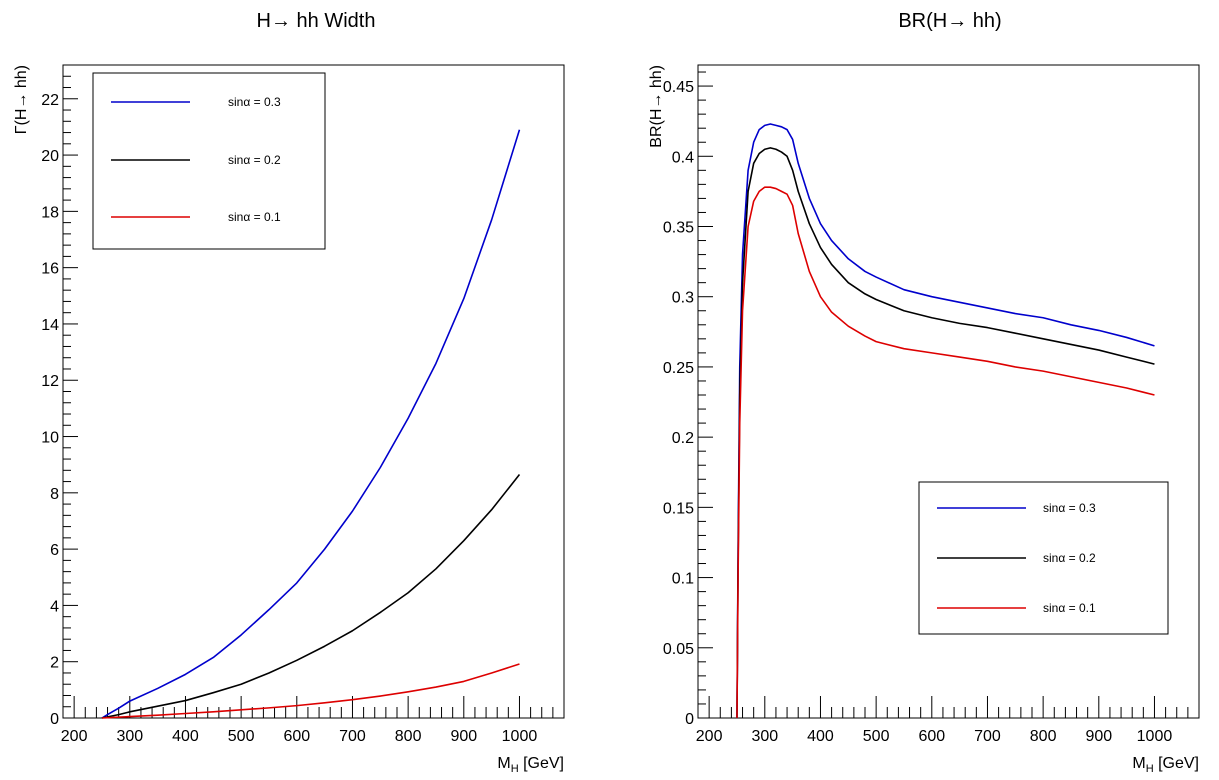  What do you see at coordinates (656, 106) in the screenshot?
I see `y-axis-label: BR(H→ hh)` at bounding box center [656, 106].